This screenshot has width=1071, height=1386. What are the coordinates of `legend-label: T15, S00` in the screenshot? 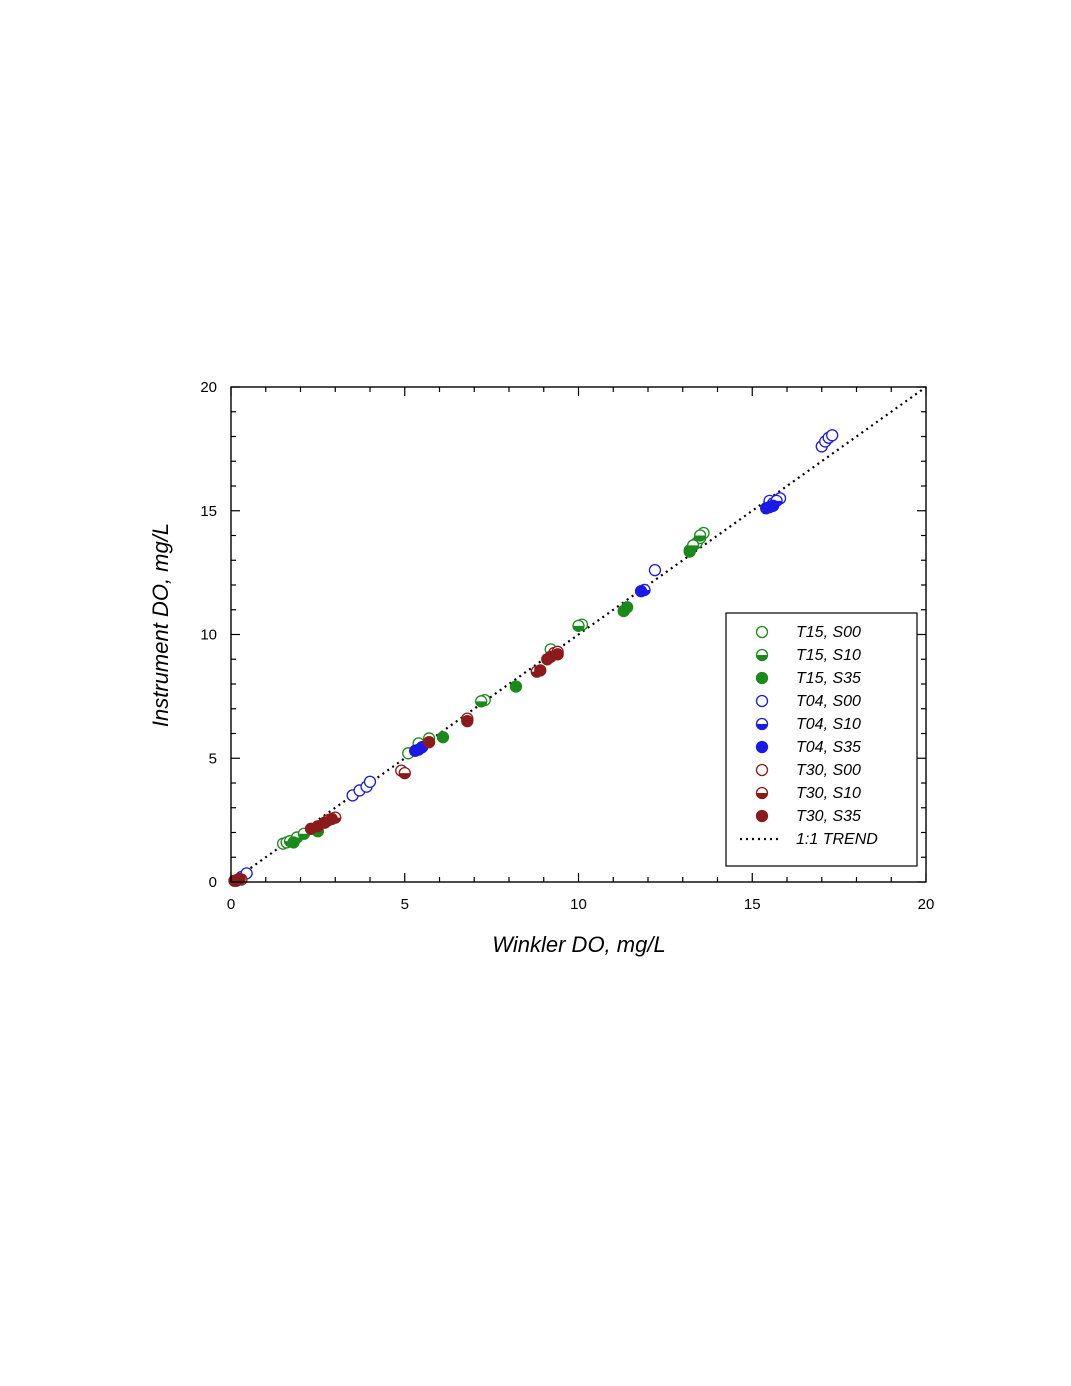 It's located at (828, 632).